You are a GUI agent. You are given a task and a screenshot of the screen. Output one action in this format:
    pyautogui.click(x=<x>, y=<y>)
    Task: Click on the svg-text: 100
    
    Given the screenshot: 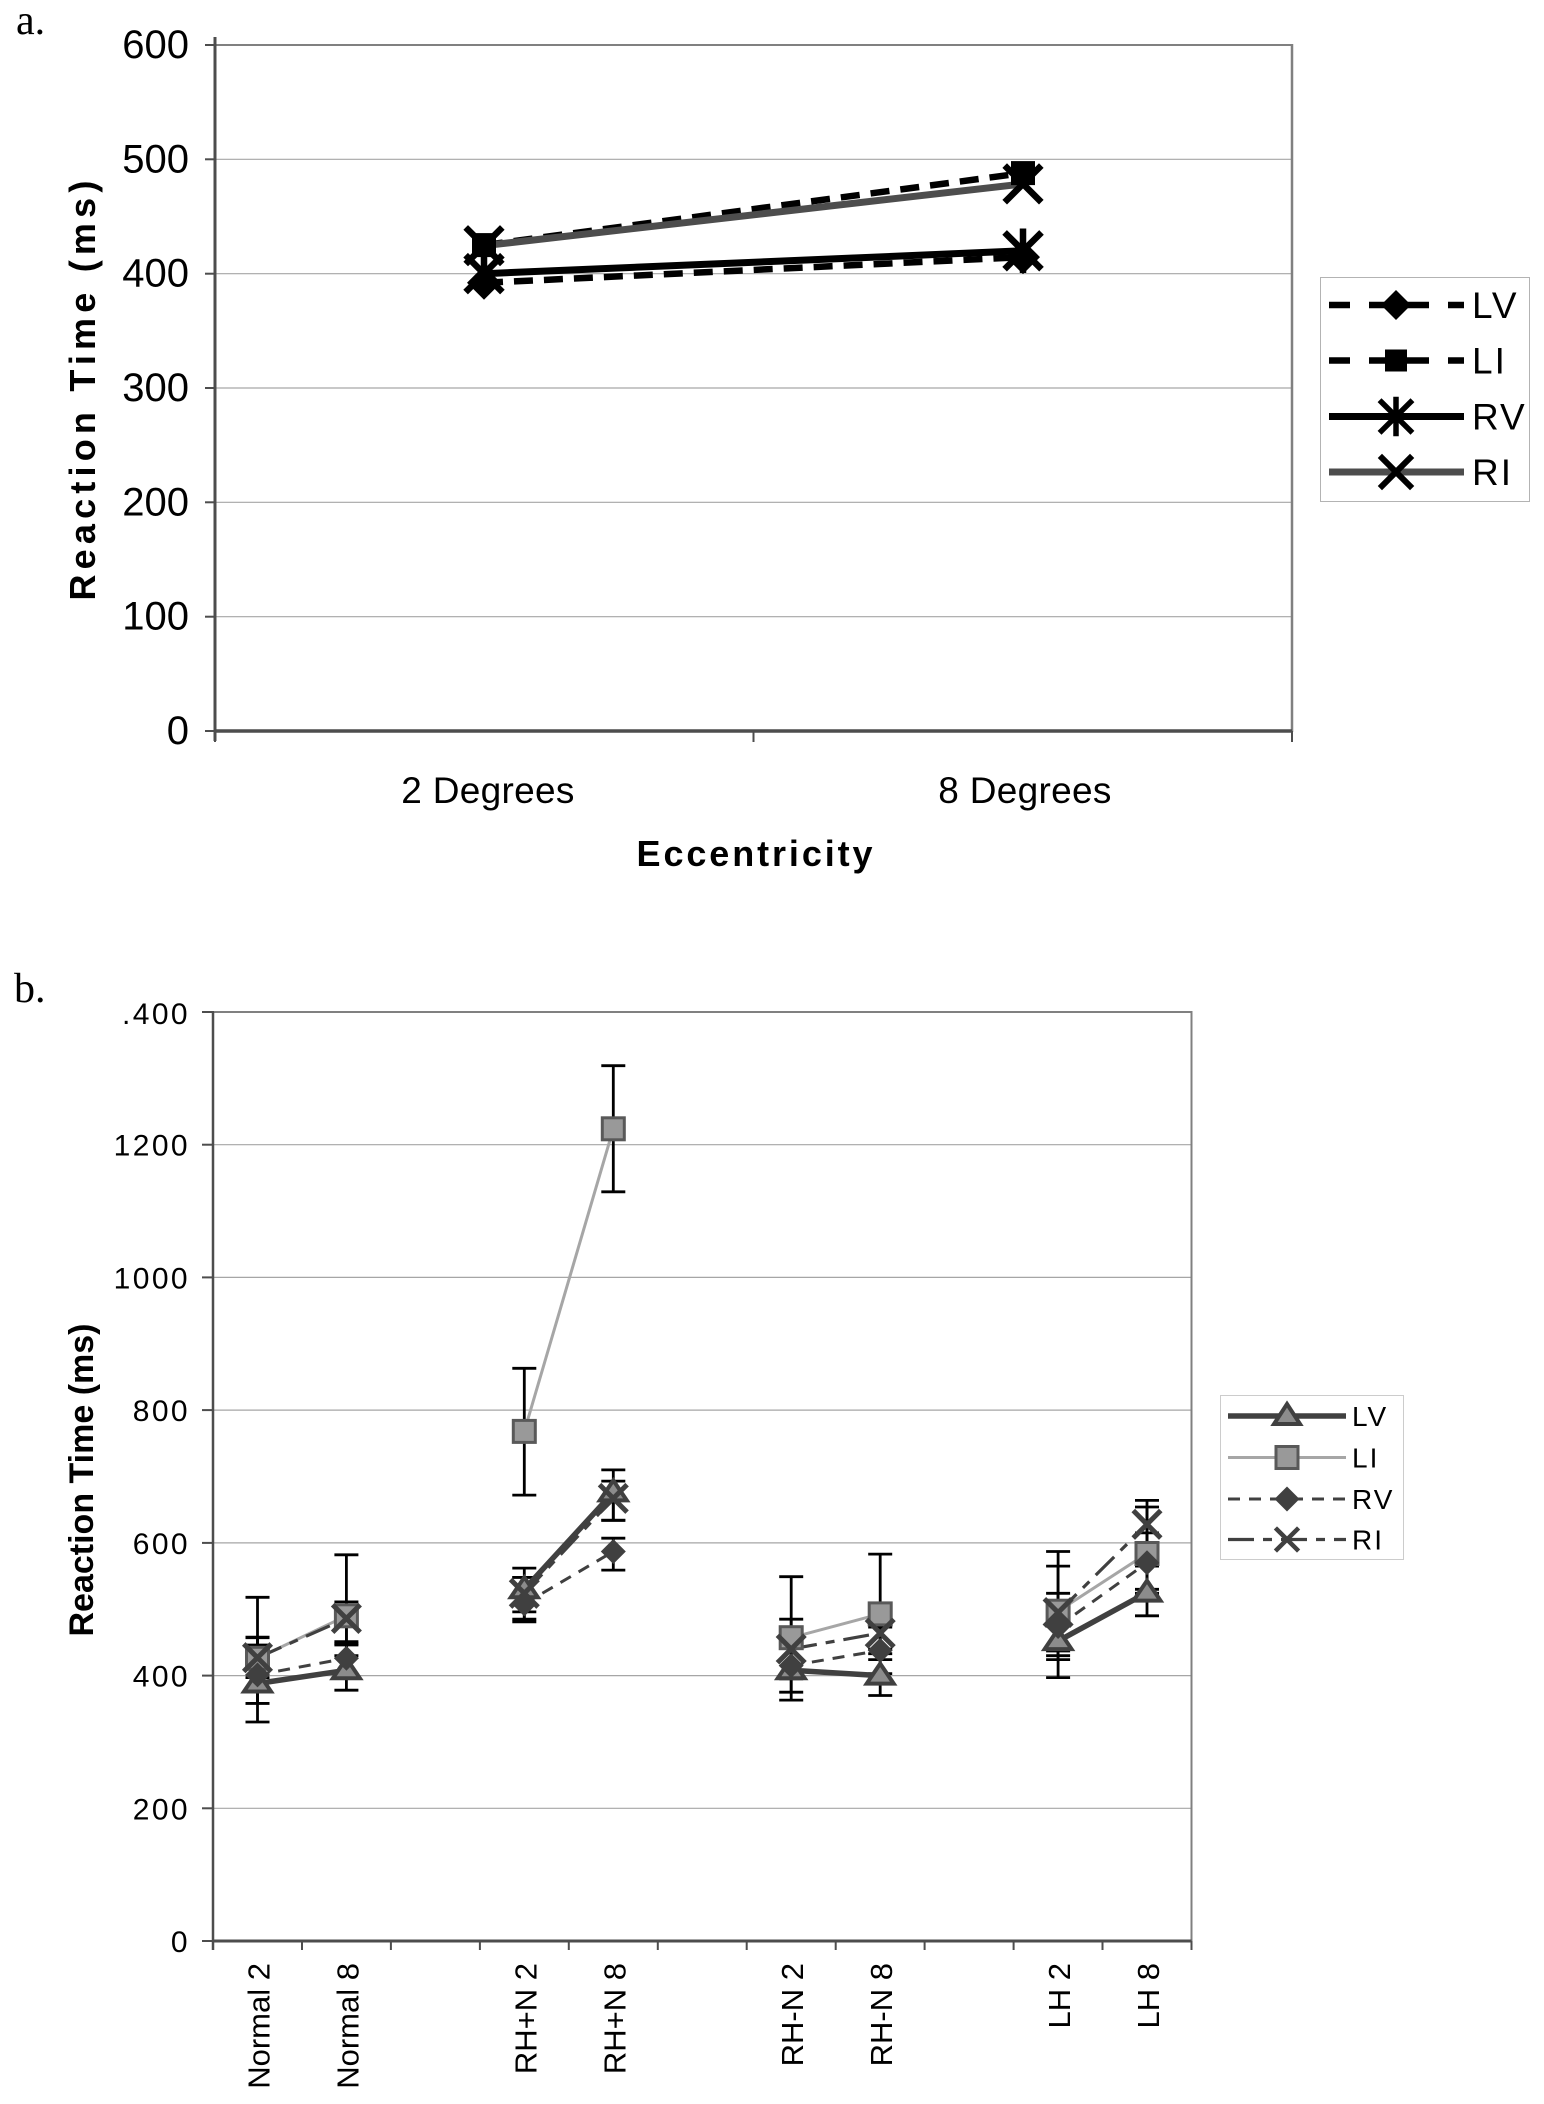 What is the action you would take?
    pyautogui.click(x=155, y=617)
    